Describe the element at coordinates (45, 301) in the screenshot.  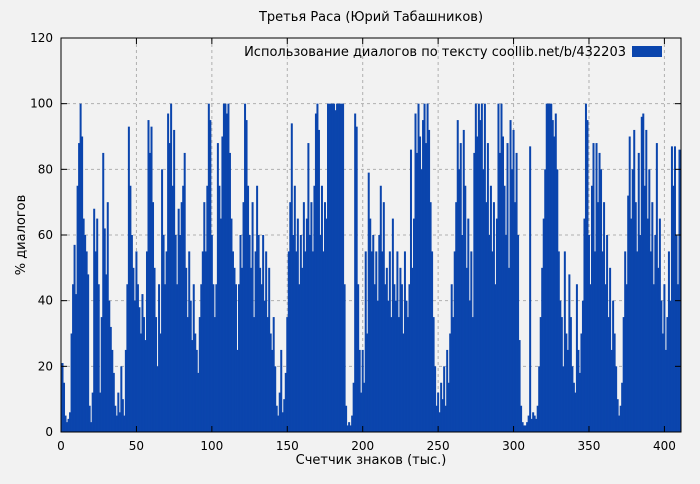
I see `y-tick-label: 40` at that location.